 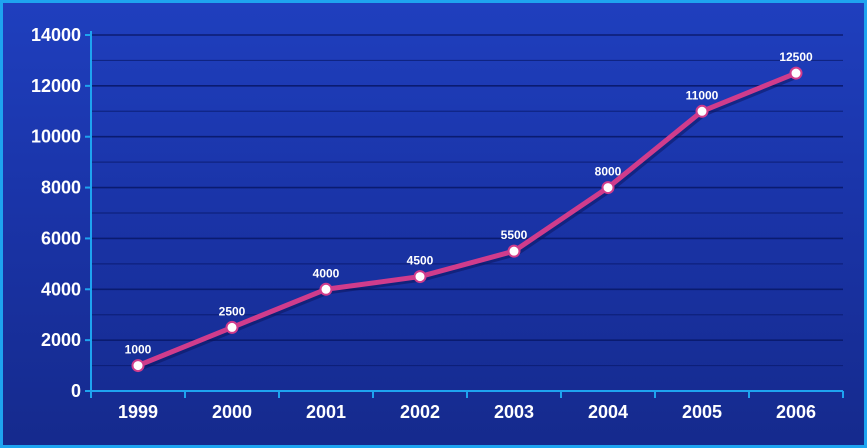 What do you see at coordinates (56, 137) in the screenshot?
I see `y-tick-label: 10000` at bounding box center [56, 137].